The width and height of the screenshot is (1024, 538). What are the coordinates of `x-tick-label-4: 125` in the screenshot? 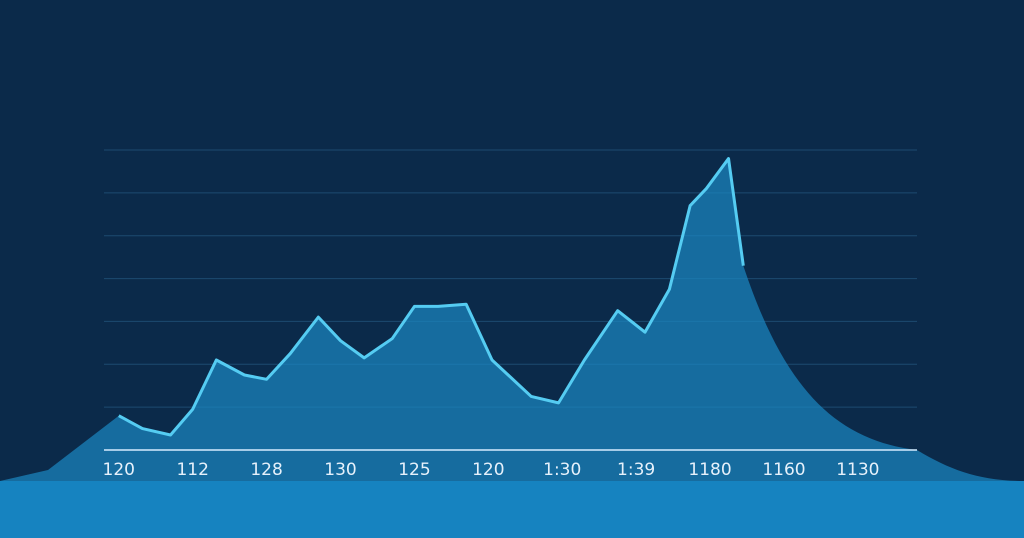 It's located at (414, 470).